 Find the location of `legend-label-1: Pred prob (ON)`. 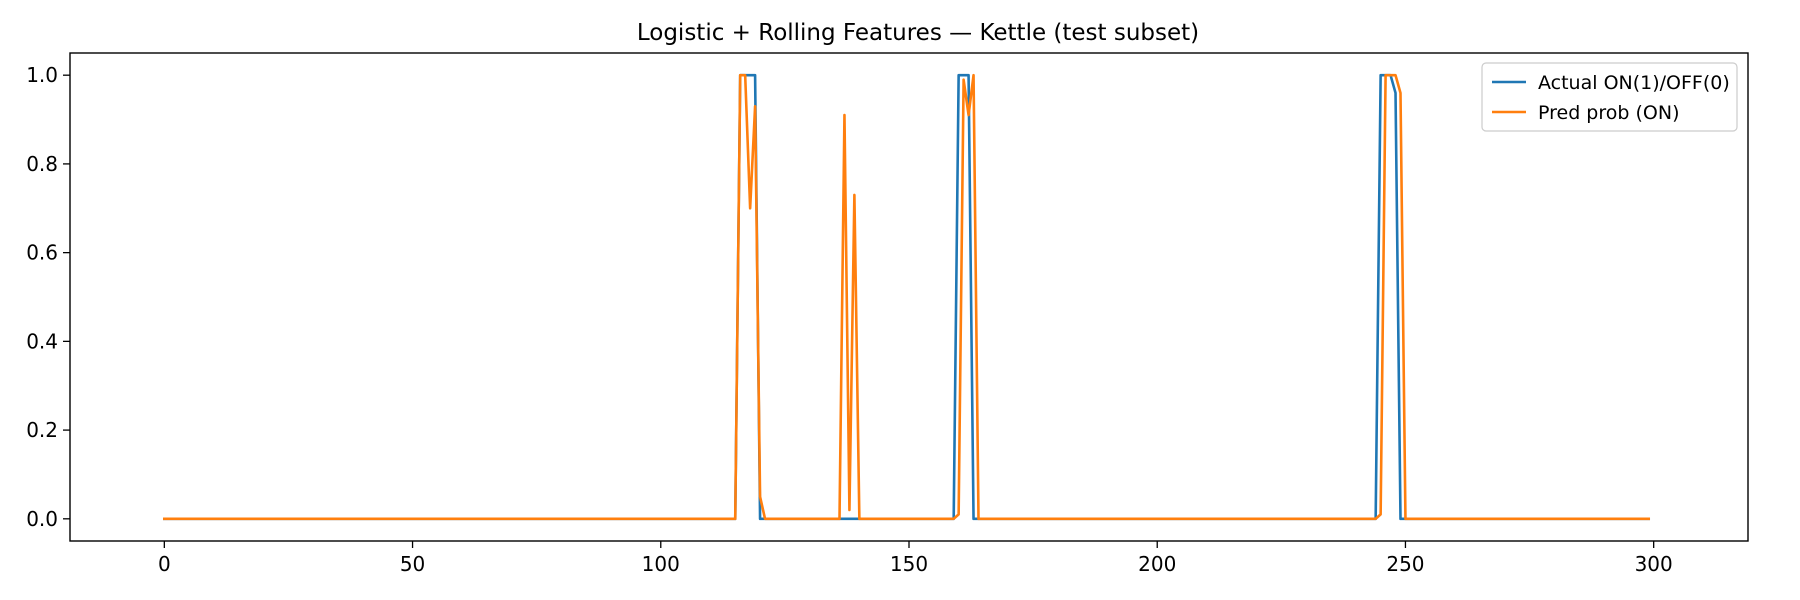

legend-label-1: Pred prob (ON) is located at coordinates (1608, 113).